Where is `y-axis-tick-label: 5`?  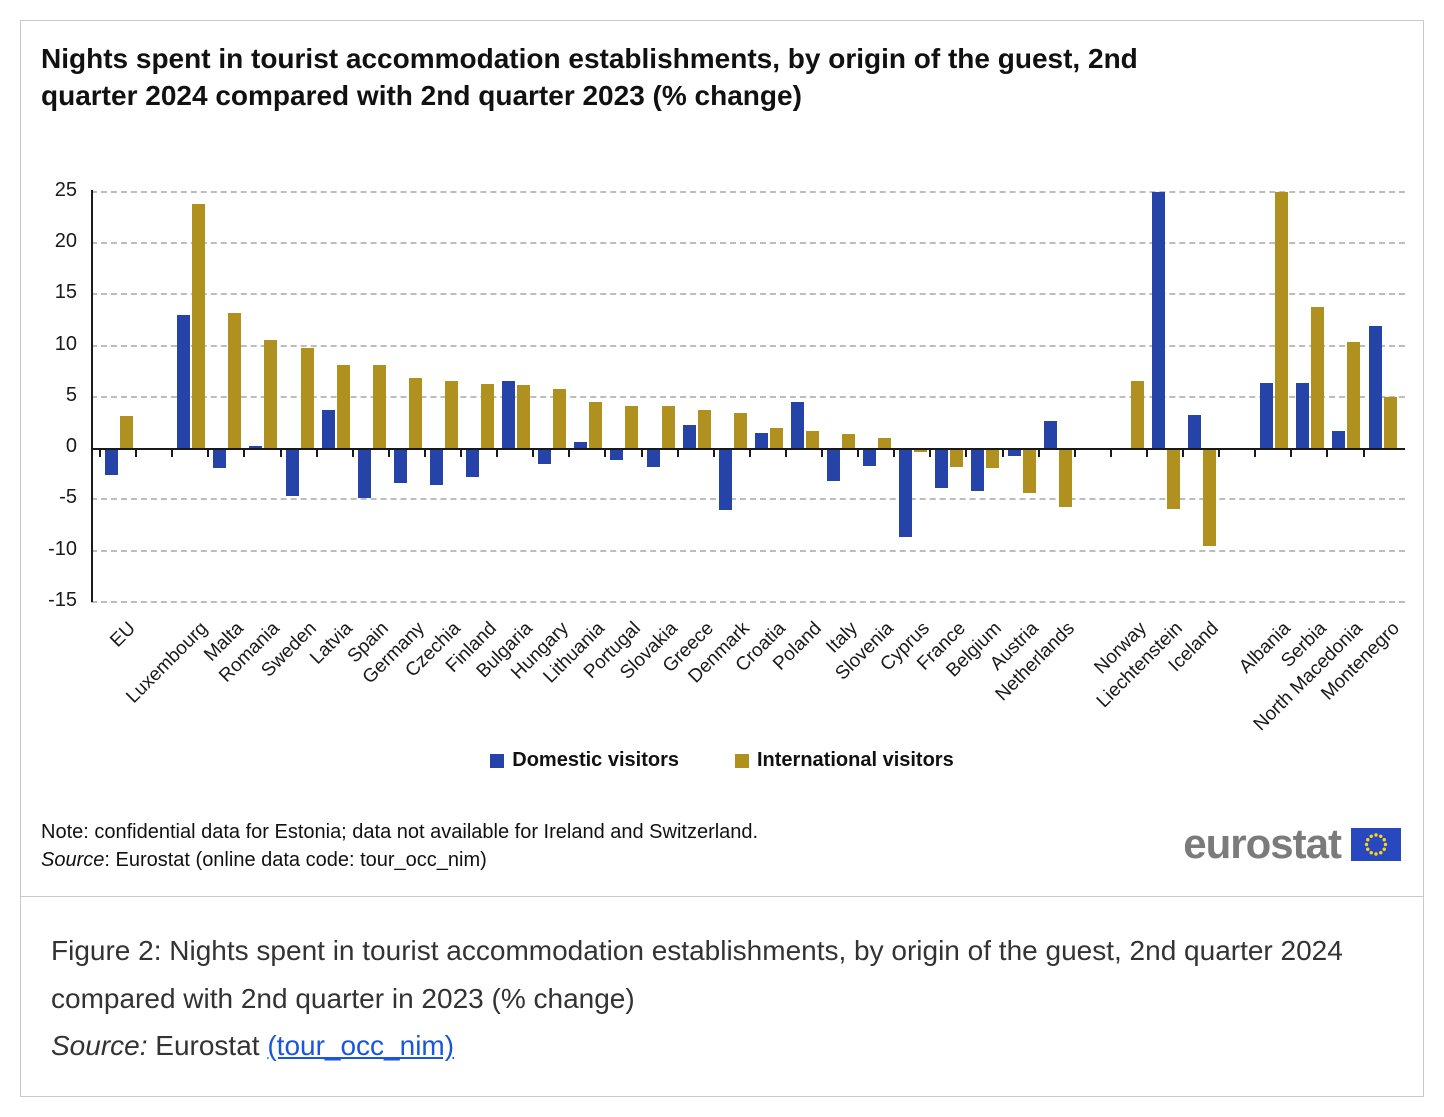 y-axis-tick-label: 5 is located at coordinates (71, 394).